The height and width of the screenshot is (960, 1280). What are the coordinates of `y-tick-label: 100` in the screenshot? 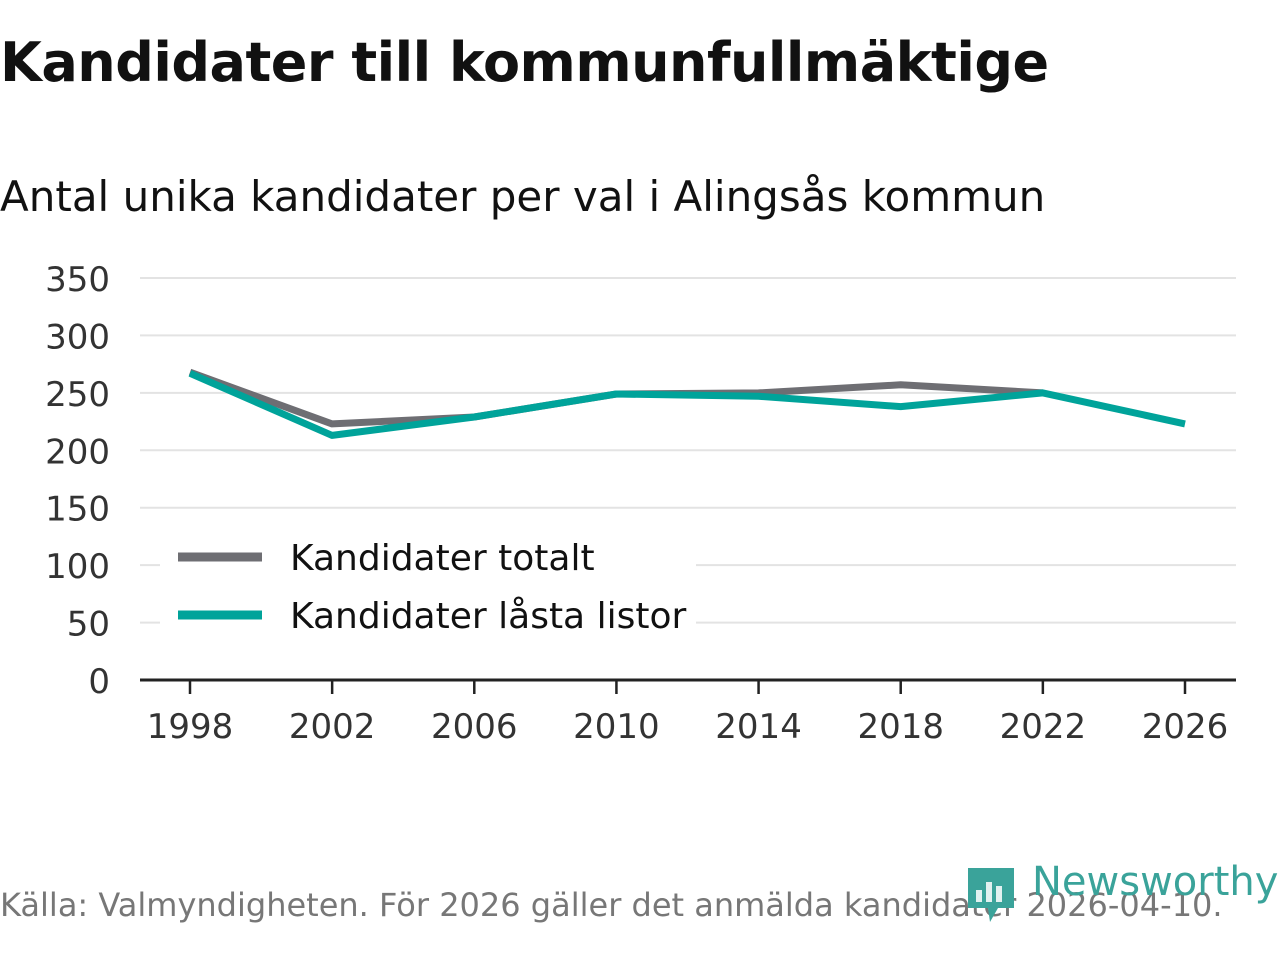 It's located at (77, 567).